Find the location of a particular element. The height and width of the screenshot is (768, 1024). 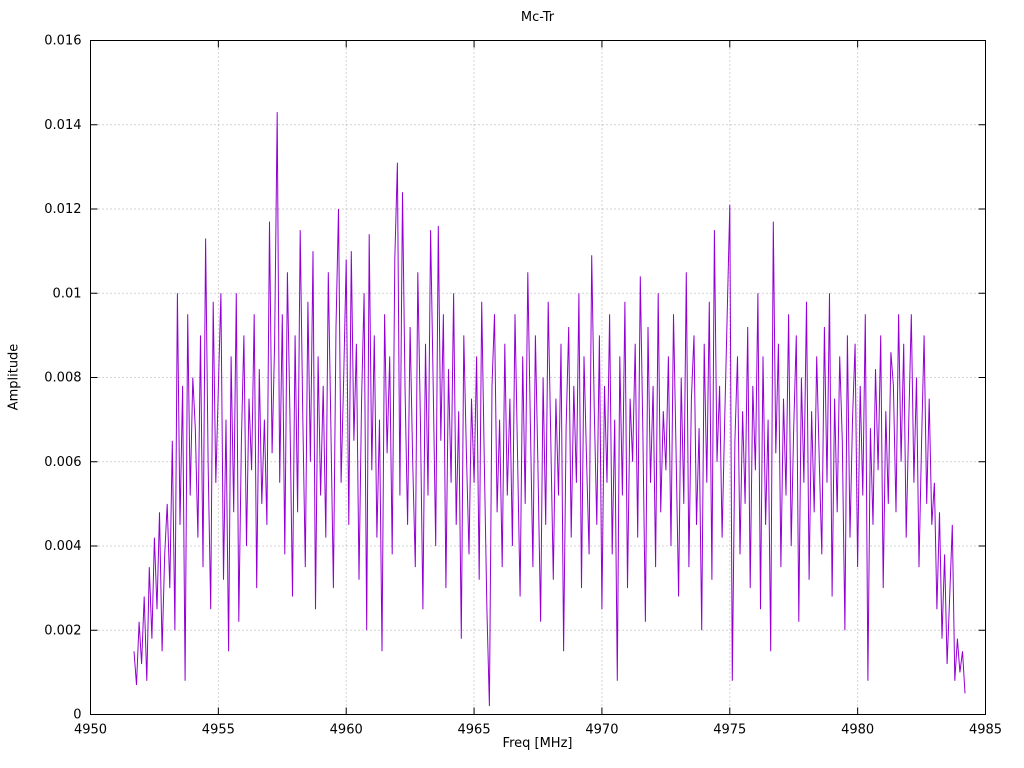

x-tick-label: 4960 is located at coordinates (346, 730).